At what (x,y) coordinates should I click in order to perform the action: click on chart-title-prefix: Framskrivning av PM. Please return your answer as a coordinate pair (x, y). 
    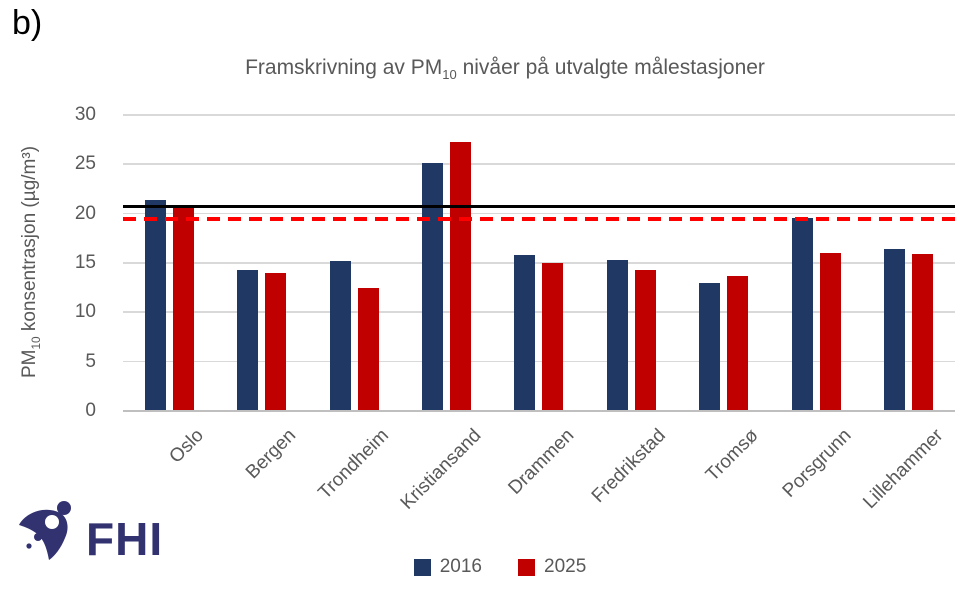
    Looking at the image, I should click on (344, 67).